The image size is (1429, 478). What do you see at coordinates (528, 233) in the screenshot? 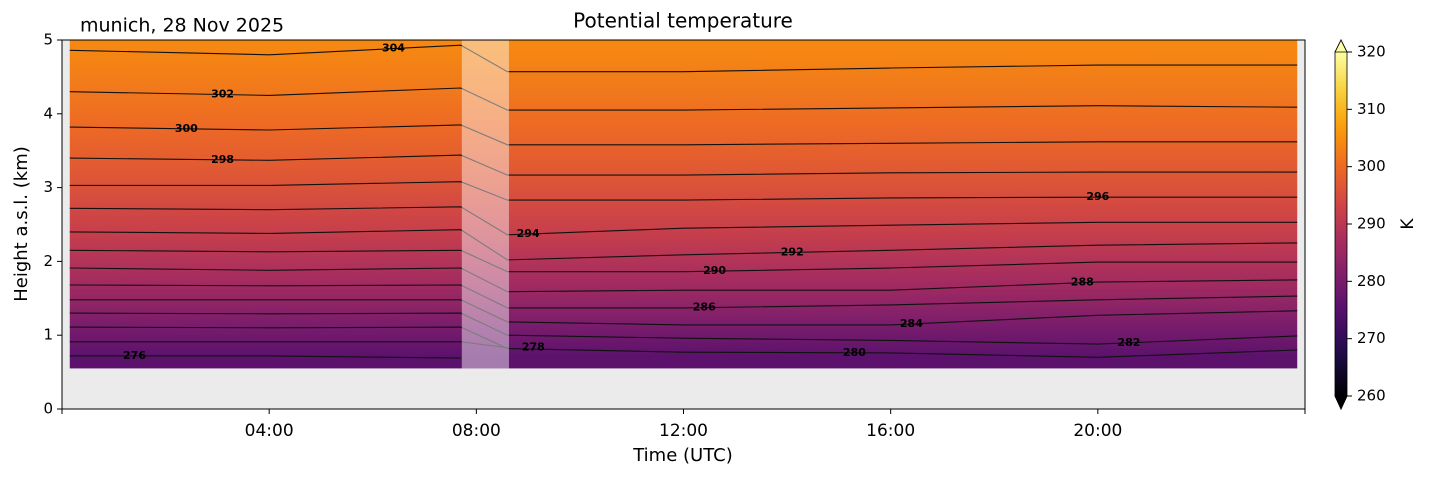
I see `contour-label: 294` at bounding box center [528, 233].